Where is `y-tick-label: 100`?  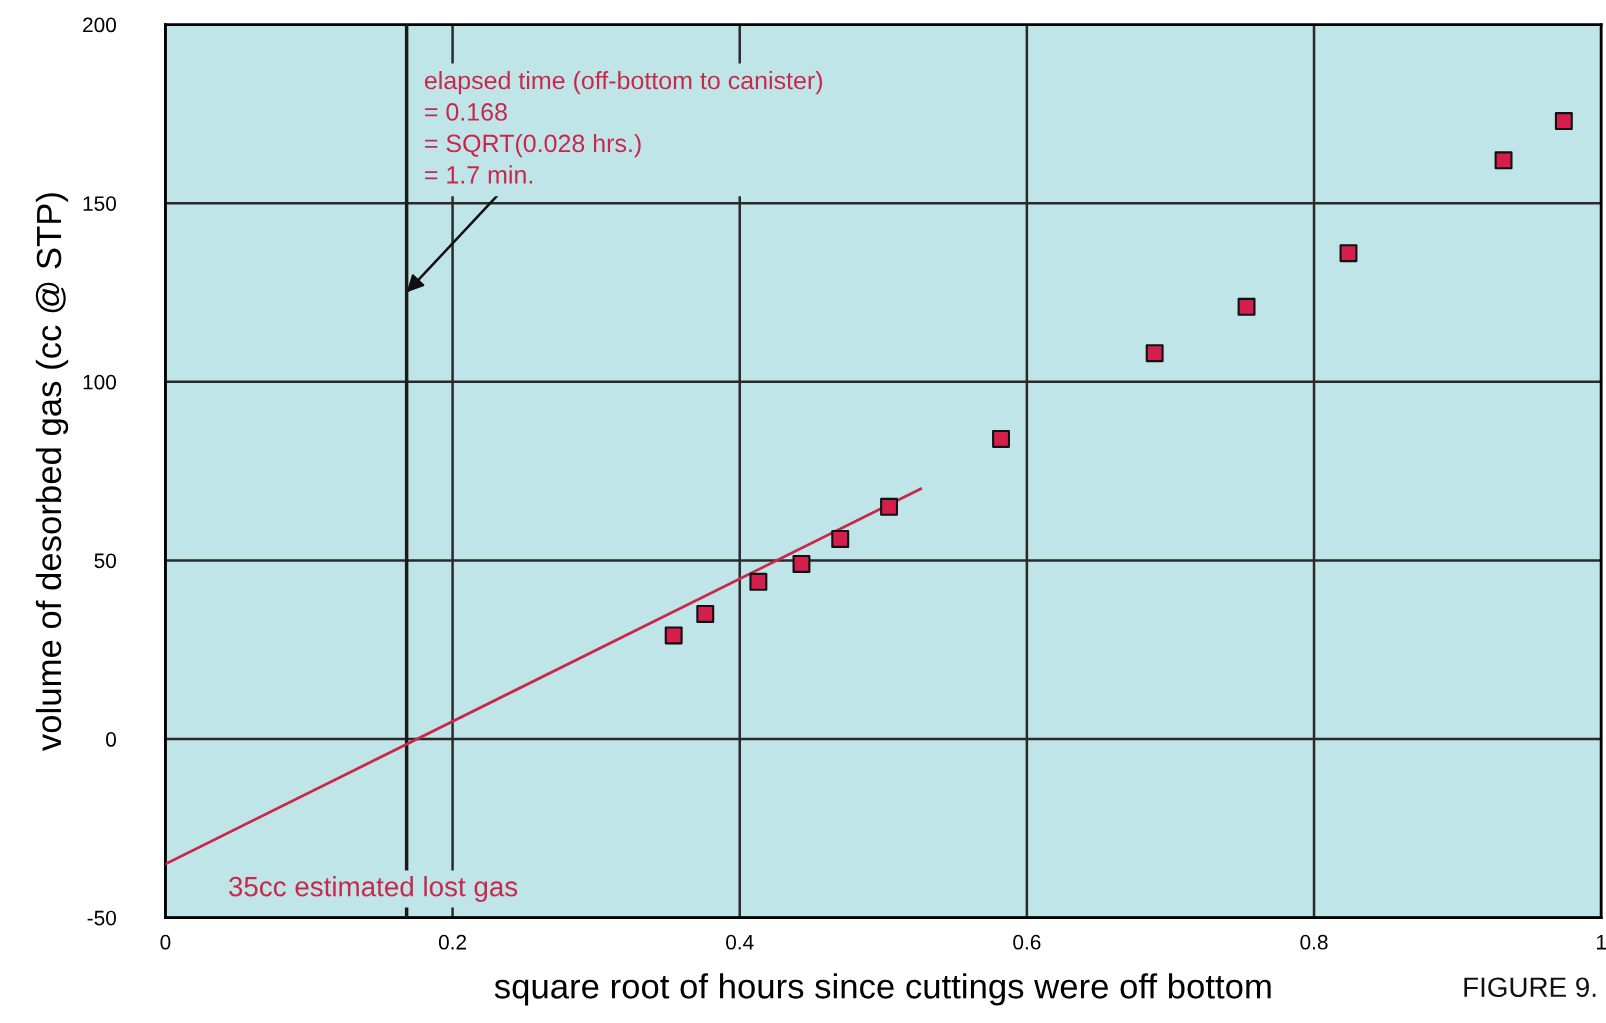
y-tick-label: 100 is located at coordinates (99, 382).